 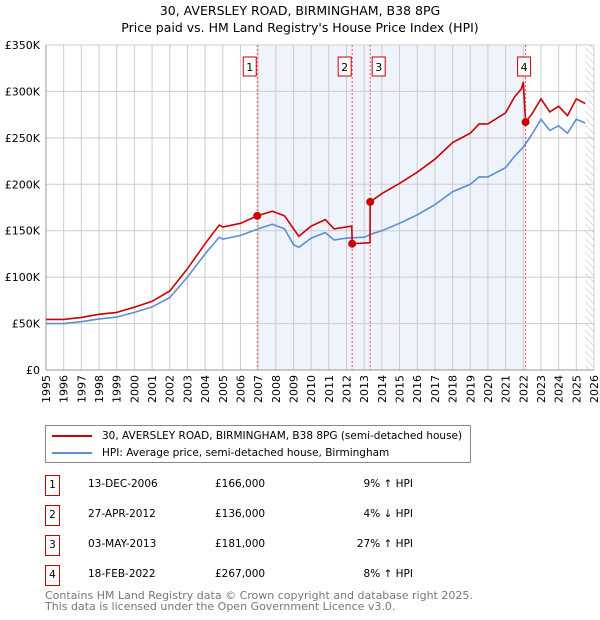 I want to click on sale-label: 4, so click(x=524, y=67).